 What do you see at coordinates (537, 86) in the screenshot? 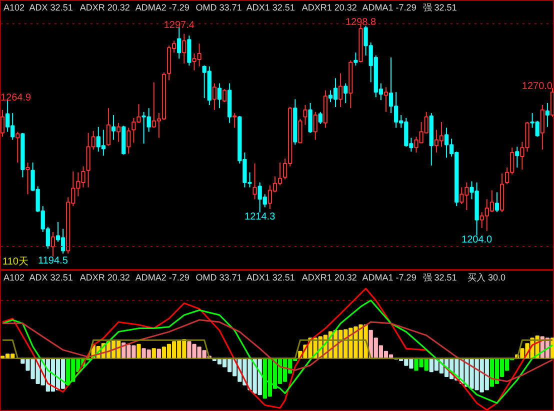
I see `text: 1270.0` at bounding box center [537, 86].